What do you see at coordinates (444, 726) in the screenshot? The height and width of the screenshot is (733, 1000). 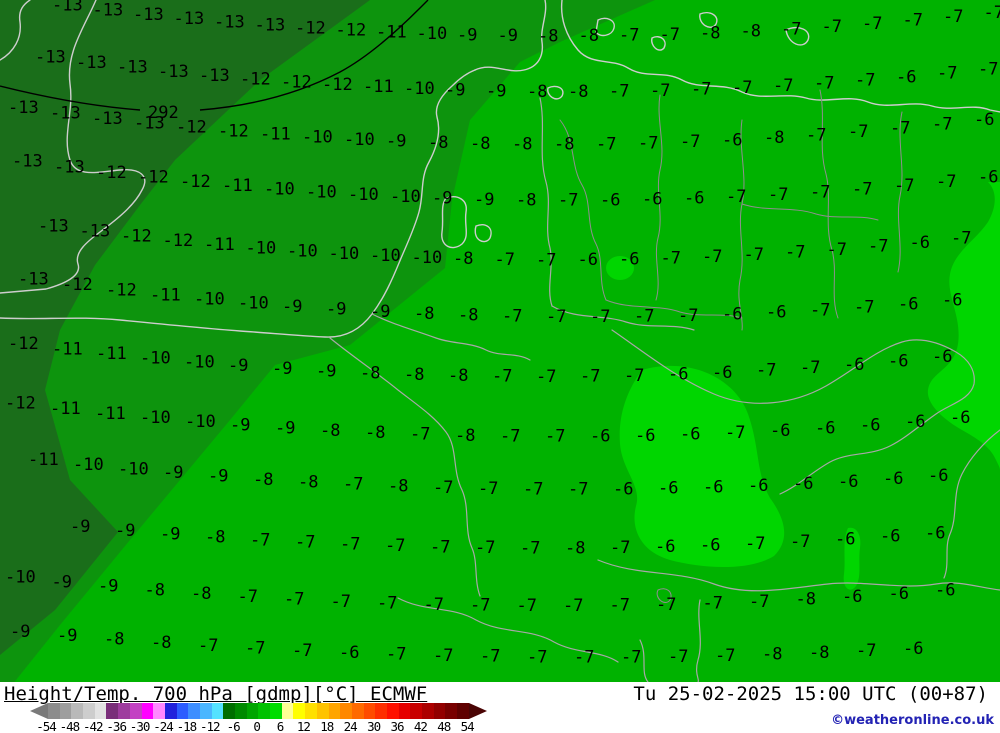 I see `colorbar-tick: 48` at bounding box center [444, 726].